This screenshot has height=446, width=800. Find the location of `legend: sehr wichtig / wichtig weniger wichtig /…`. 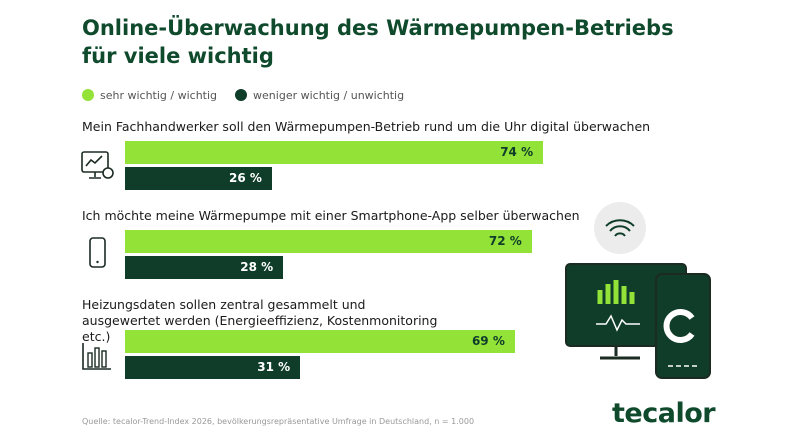

legend: sehr wichtig / wichtig weniger wichtig /… is located at coordinates (243, 95).